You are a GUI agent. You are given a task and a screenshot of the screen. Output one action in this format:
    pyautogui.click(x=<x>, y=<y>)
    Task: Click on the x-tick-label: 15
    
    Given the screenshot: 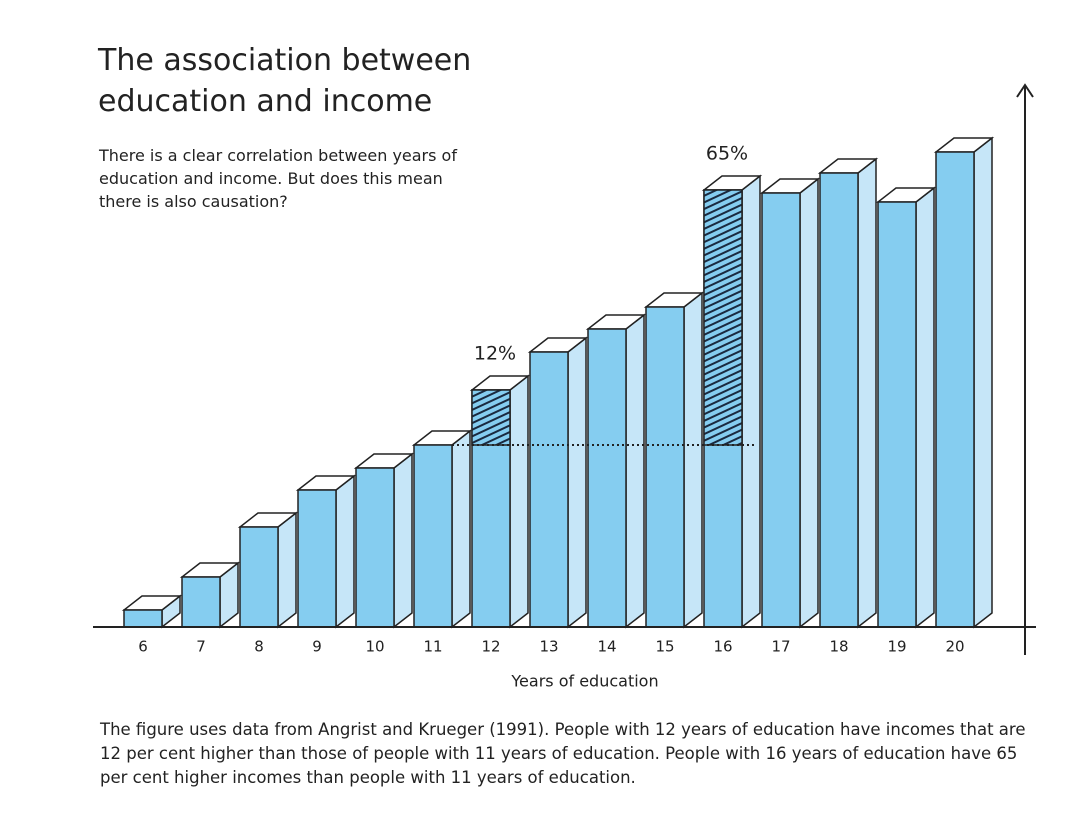 What is the action you would take?
    pyautogui.click(x=664, y=647)
    